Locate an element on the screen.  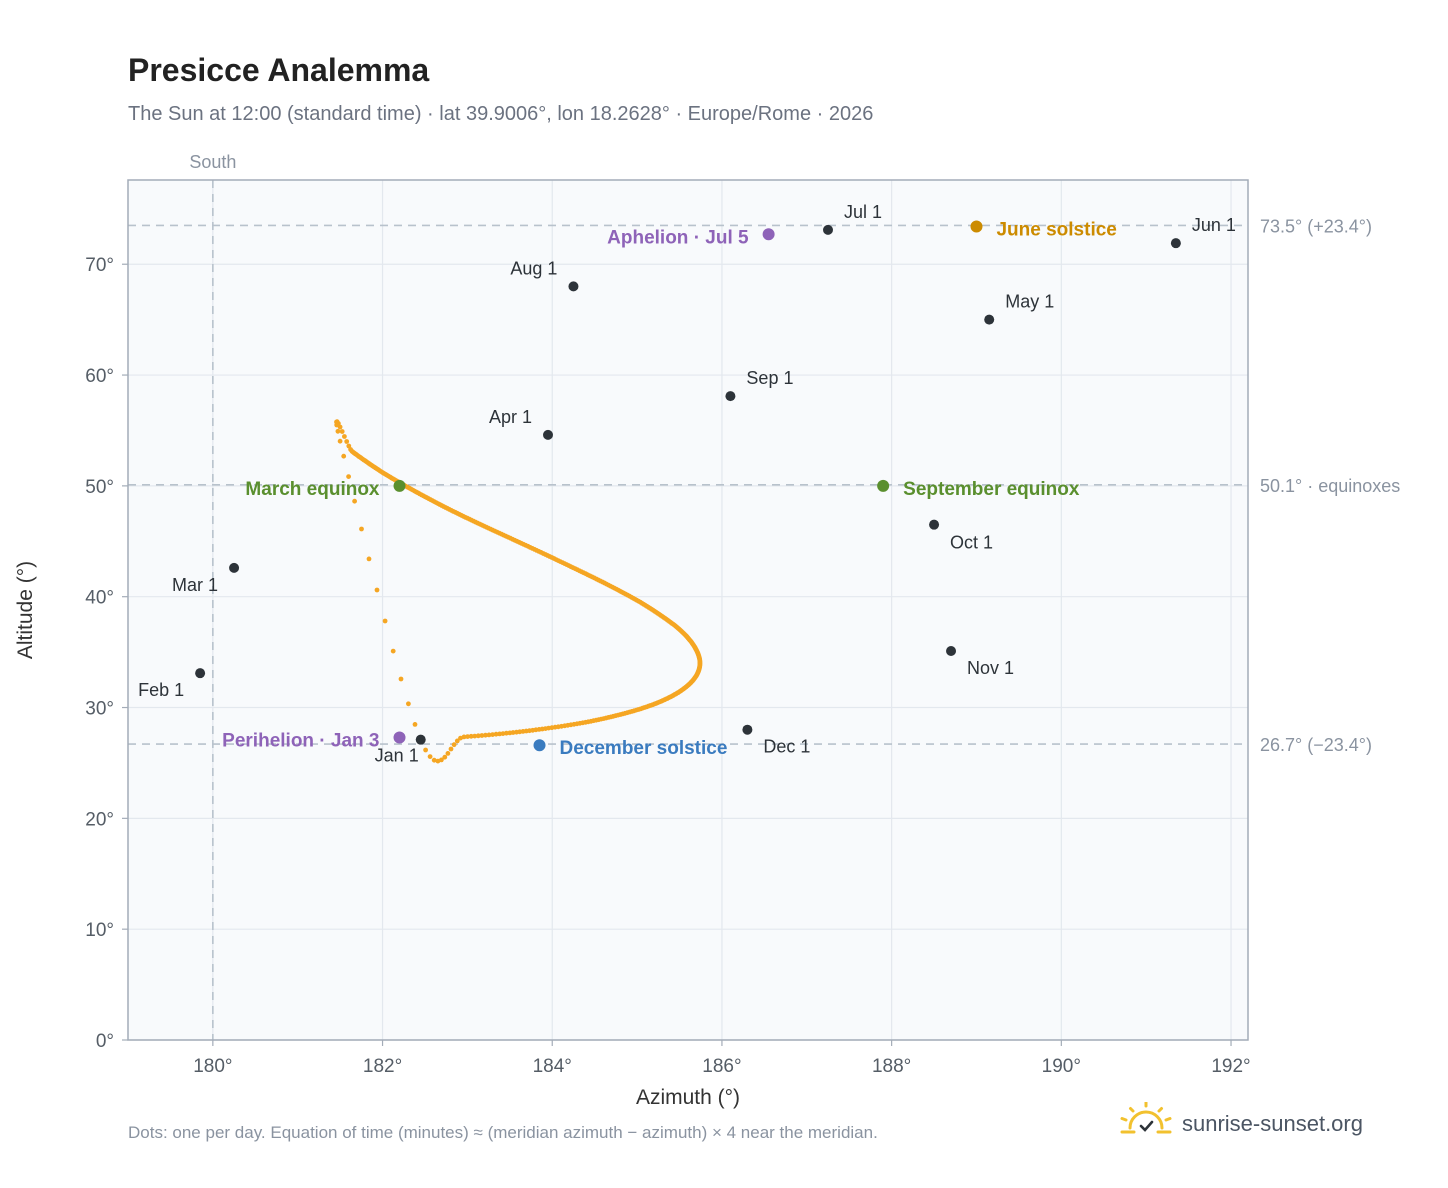
event-marker-label: December solstice is located at coordinates (644, 748).